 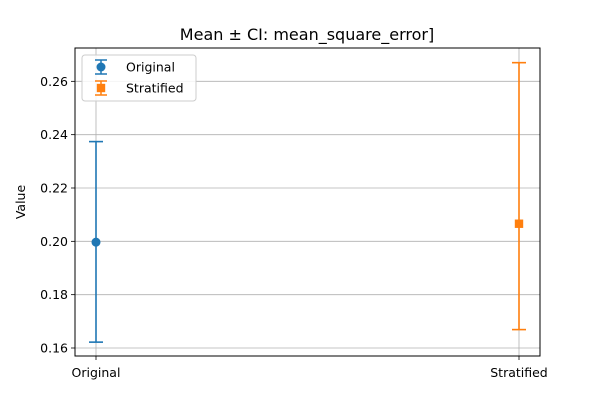 What do you see at coordinates (54, 241) in the screenshot?
I see `y-tick-label: 0.20` at bounding box center [54, 241].